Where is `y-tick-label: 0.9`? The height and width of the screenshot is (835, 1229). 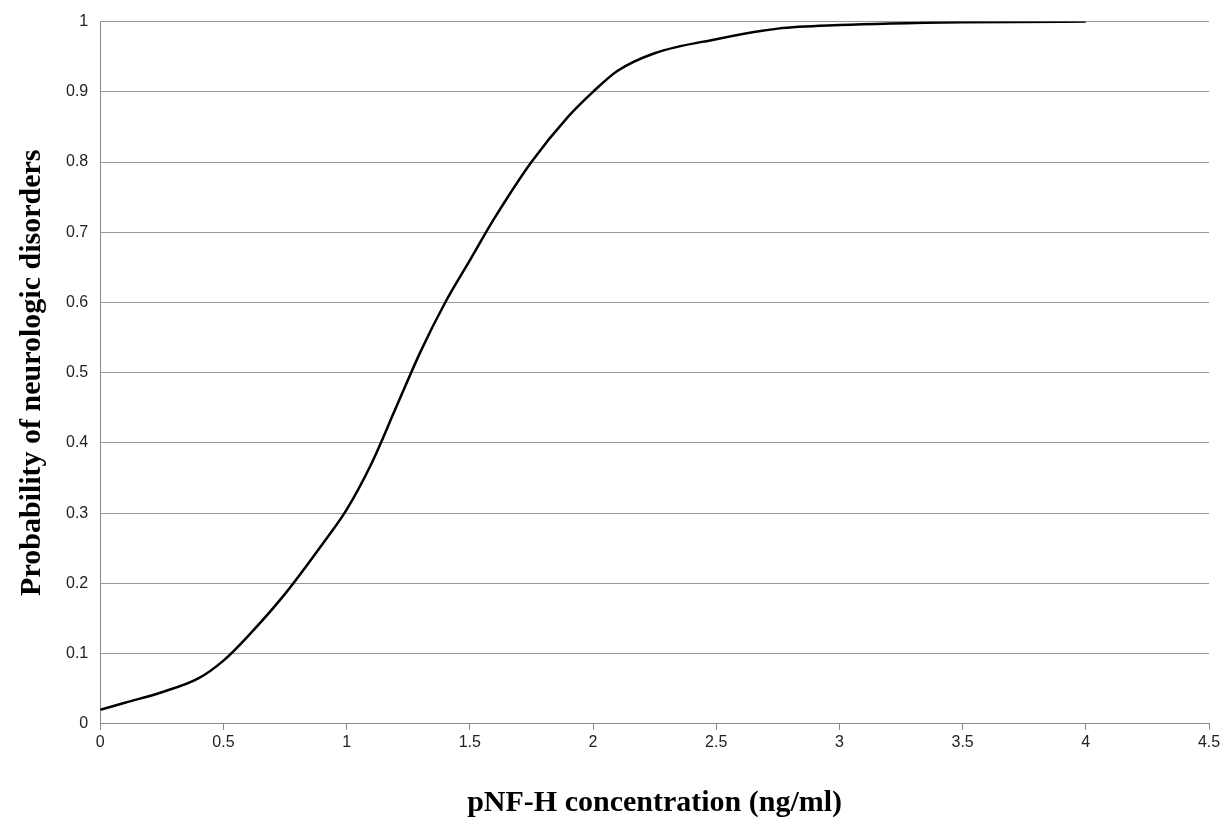
y-tick-label: 0.9 is located at coordinates (77, 91).